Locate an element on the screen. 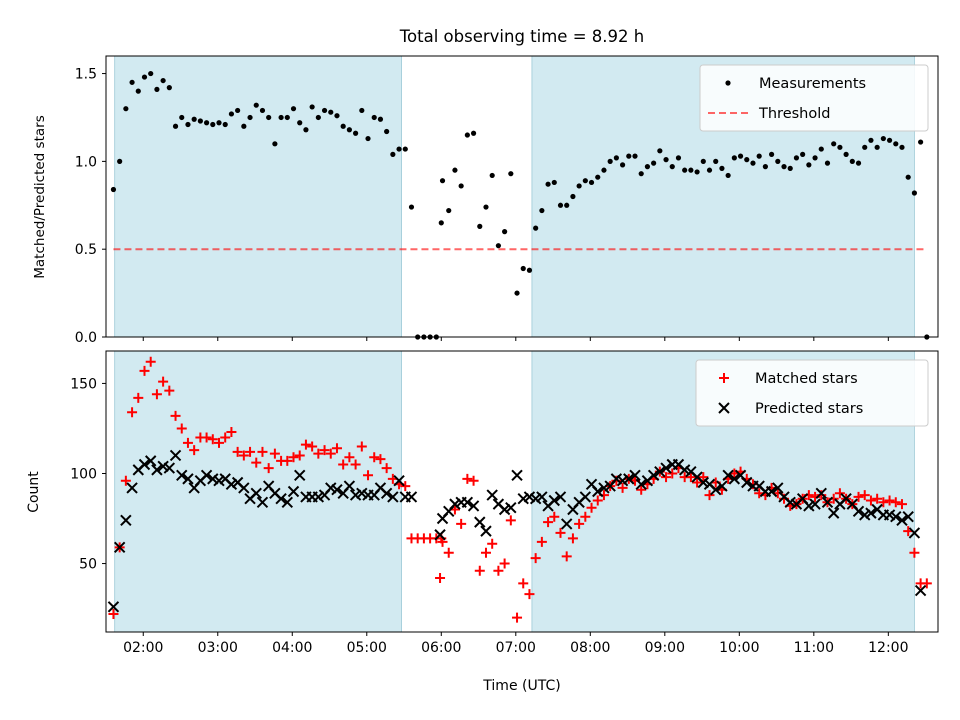 This screenshot has width=960, height=720. x-tick-label: 05:00 is located at coordinates (367, 648).